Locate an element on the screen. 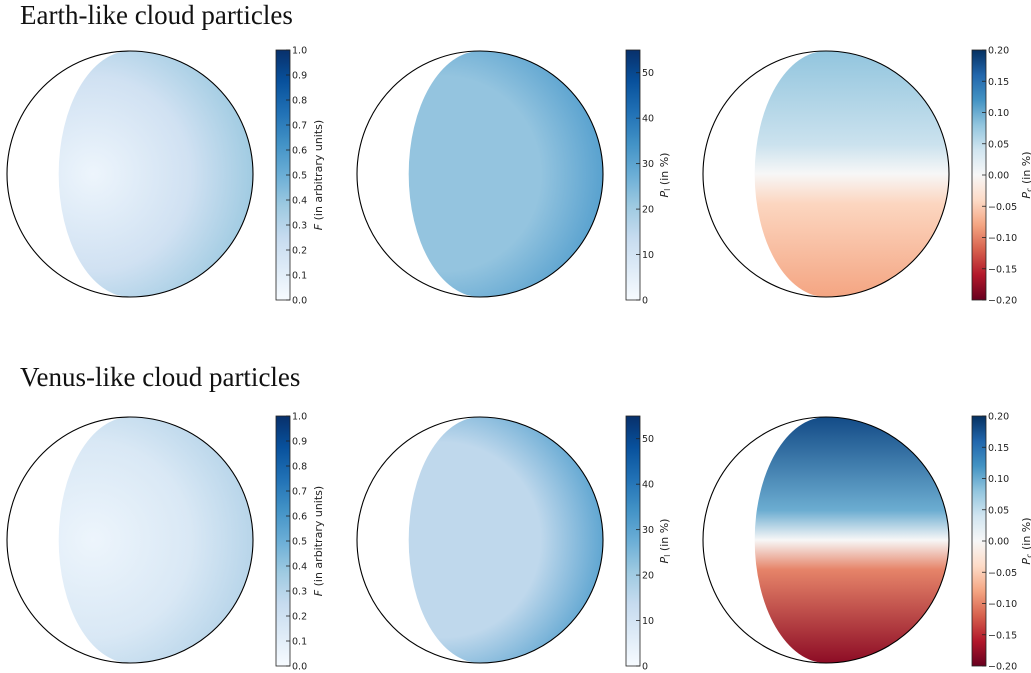 Image resolution: width=1031 pixels, height=673 pixels. row-title-venus: Venus-like cloud particles is located at coordinates (160, 377).